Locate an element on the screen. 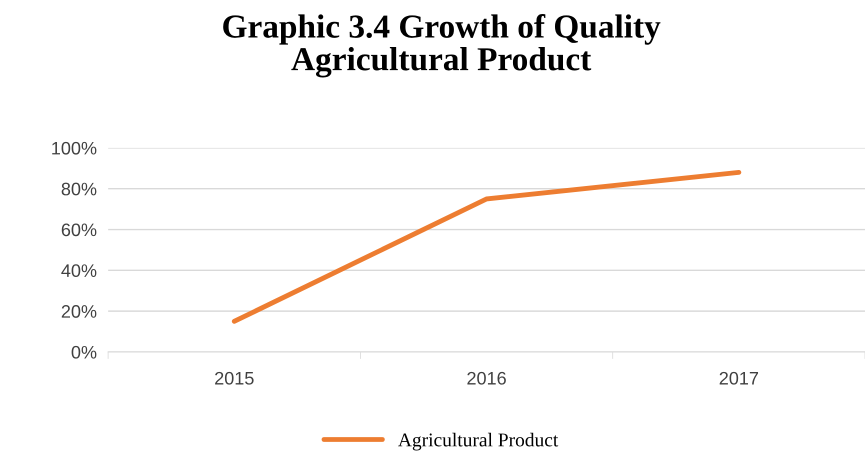 The height and width of the screenshot is (468, 865). legend-label: Agricultural Product is located at coordinates (478, 441).